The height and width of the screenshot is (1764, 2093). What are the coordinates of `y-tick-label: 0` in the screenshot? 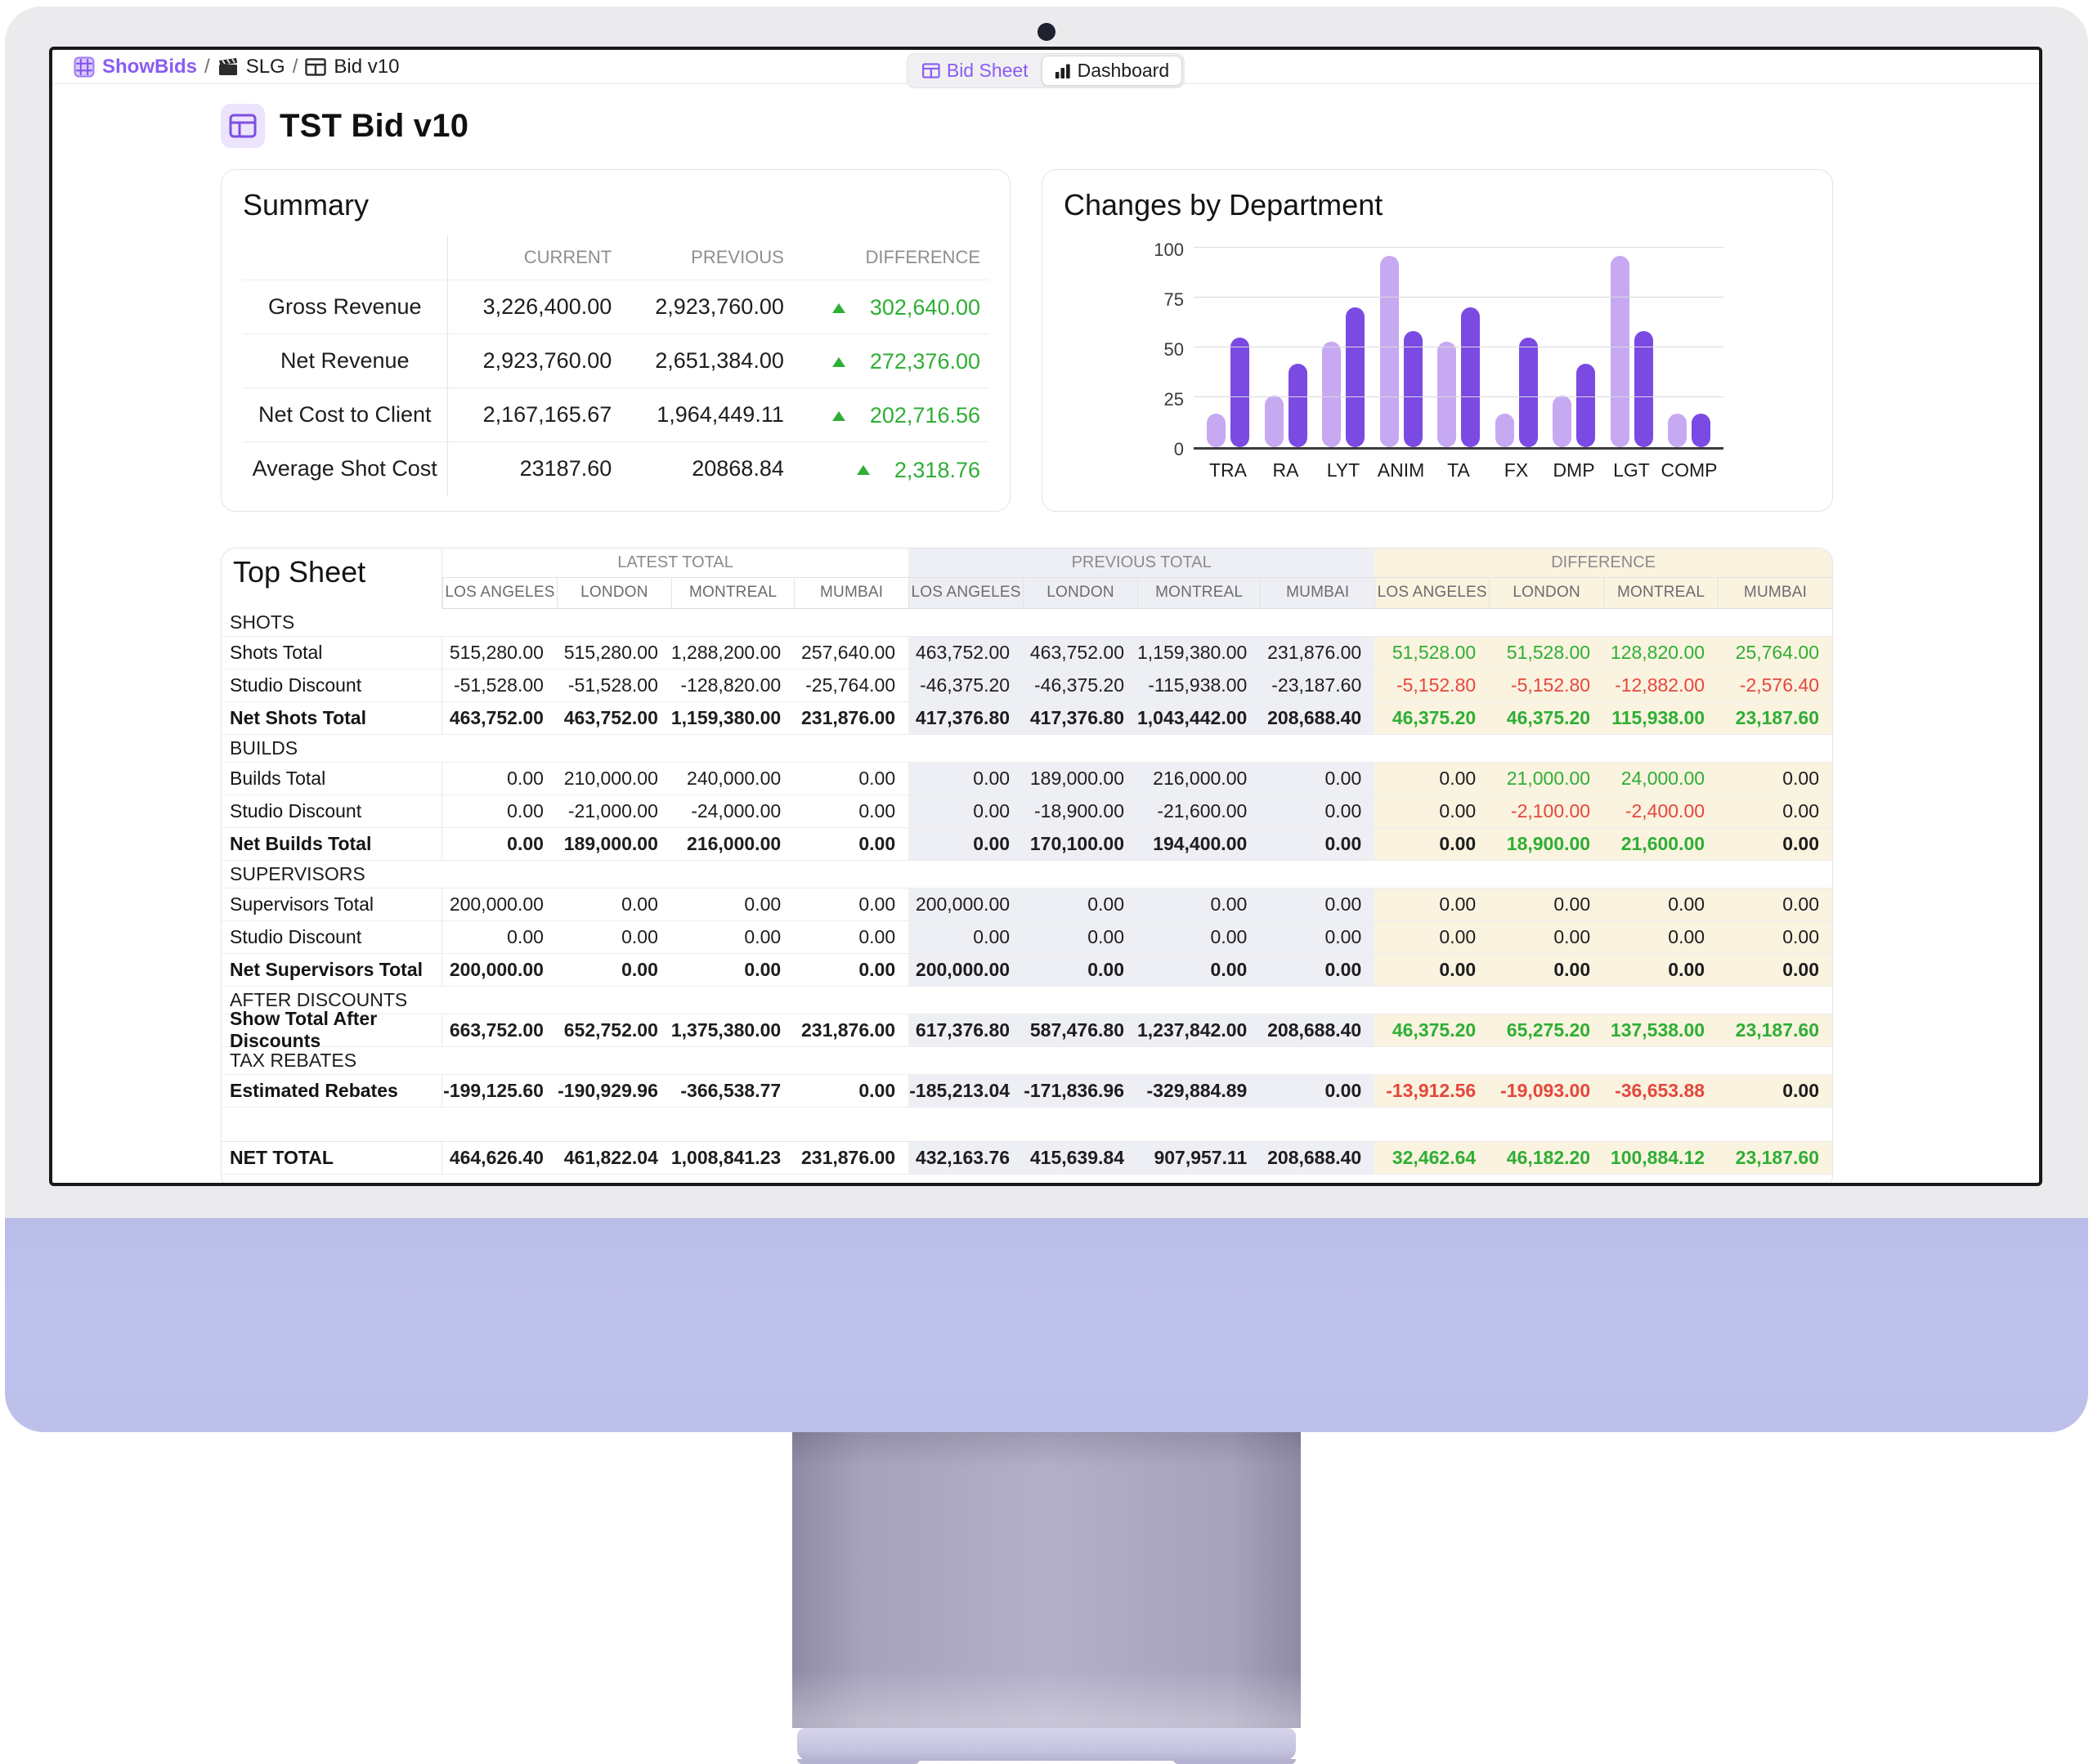 It's located at (1179, 449).